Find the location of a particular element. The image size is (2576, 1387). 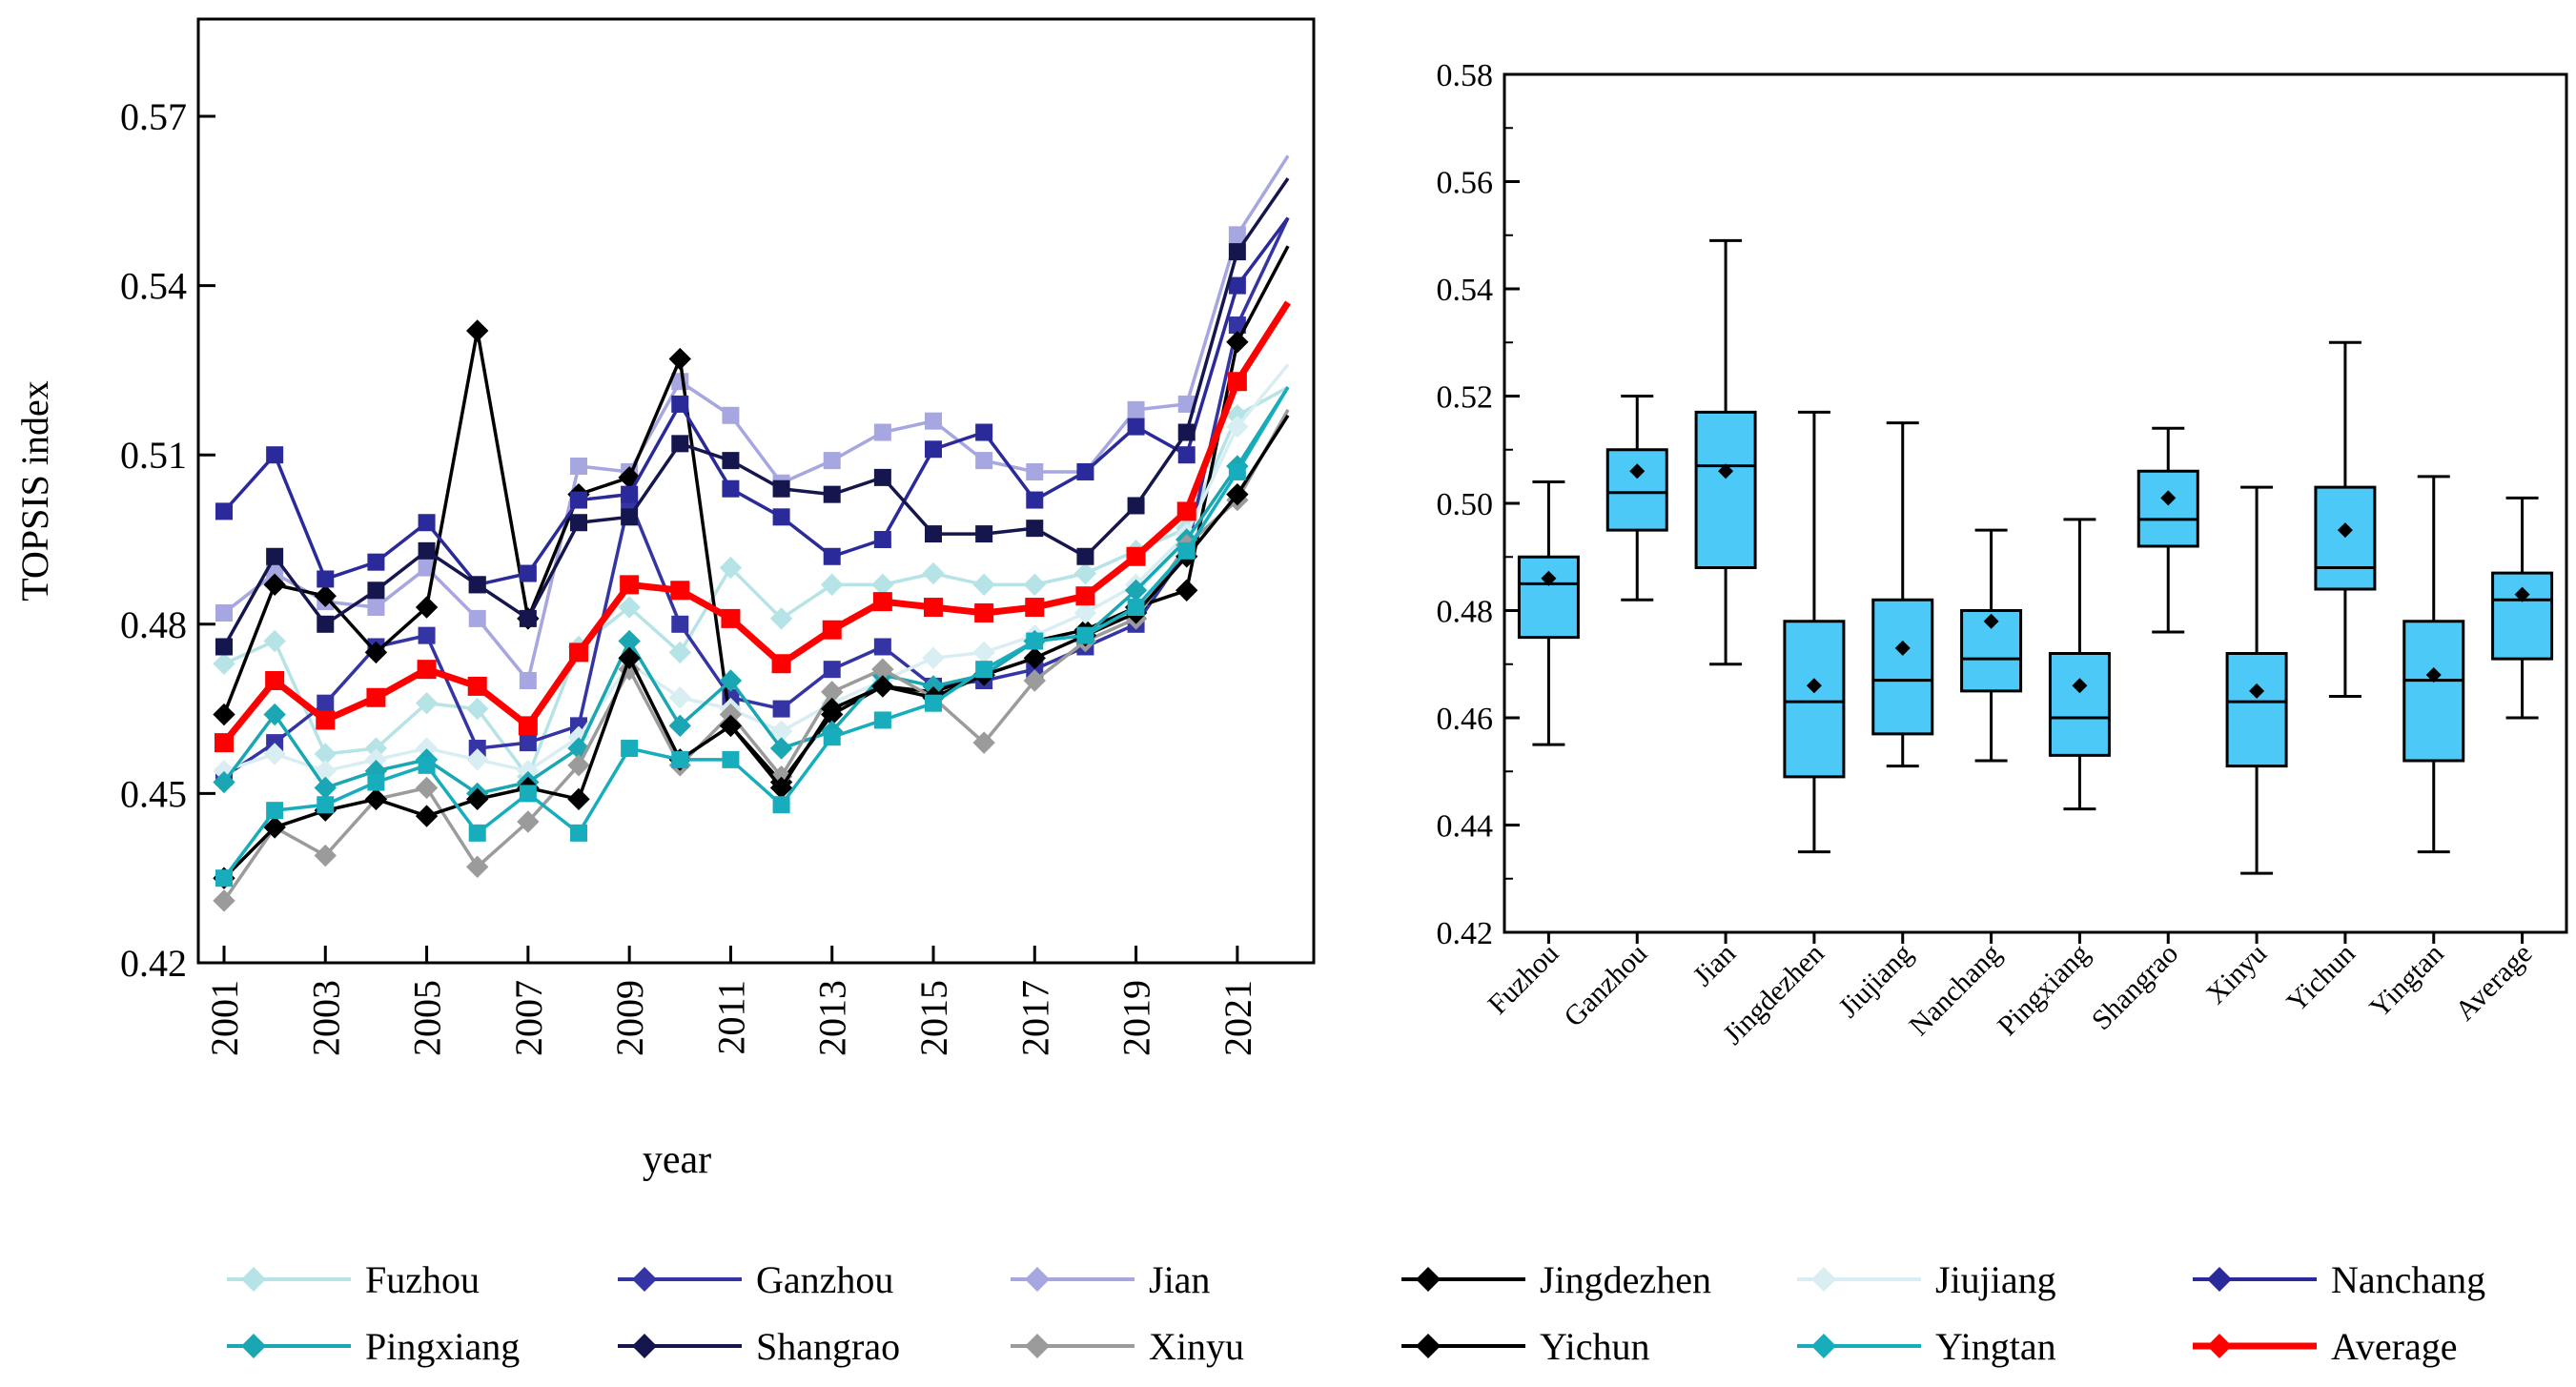

line-chart-x-tick-label: 2021 is located at coordinates (1237, 1018).